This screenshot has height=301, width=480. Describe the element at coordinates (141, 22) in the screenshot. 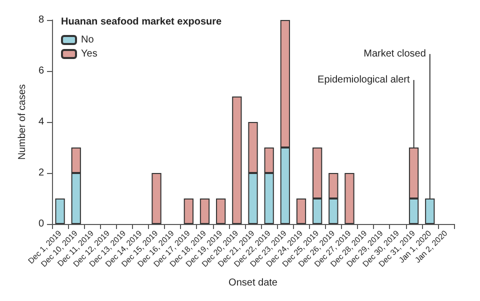

I see `legend-title: Huanan seafood market exposure` at that location.